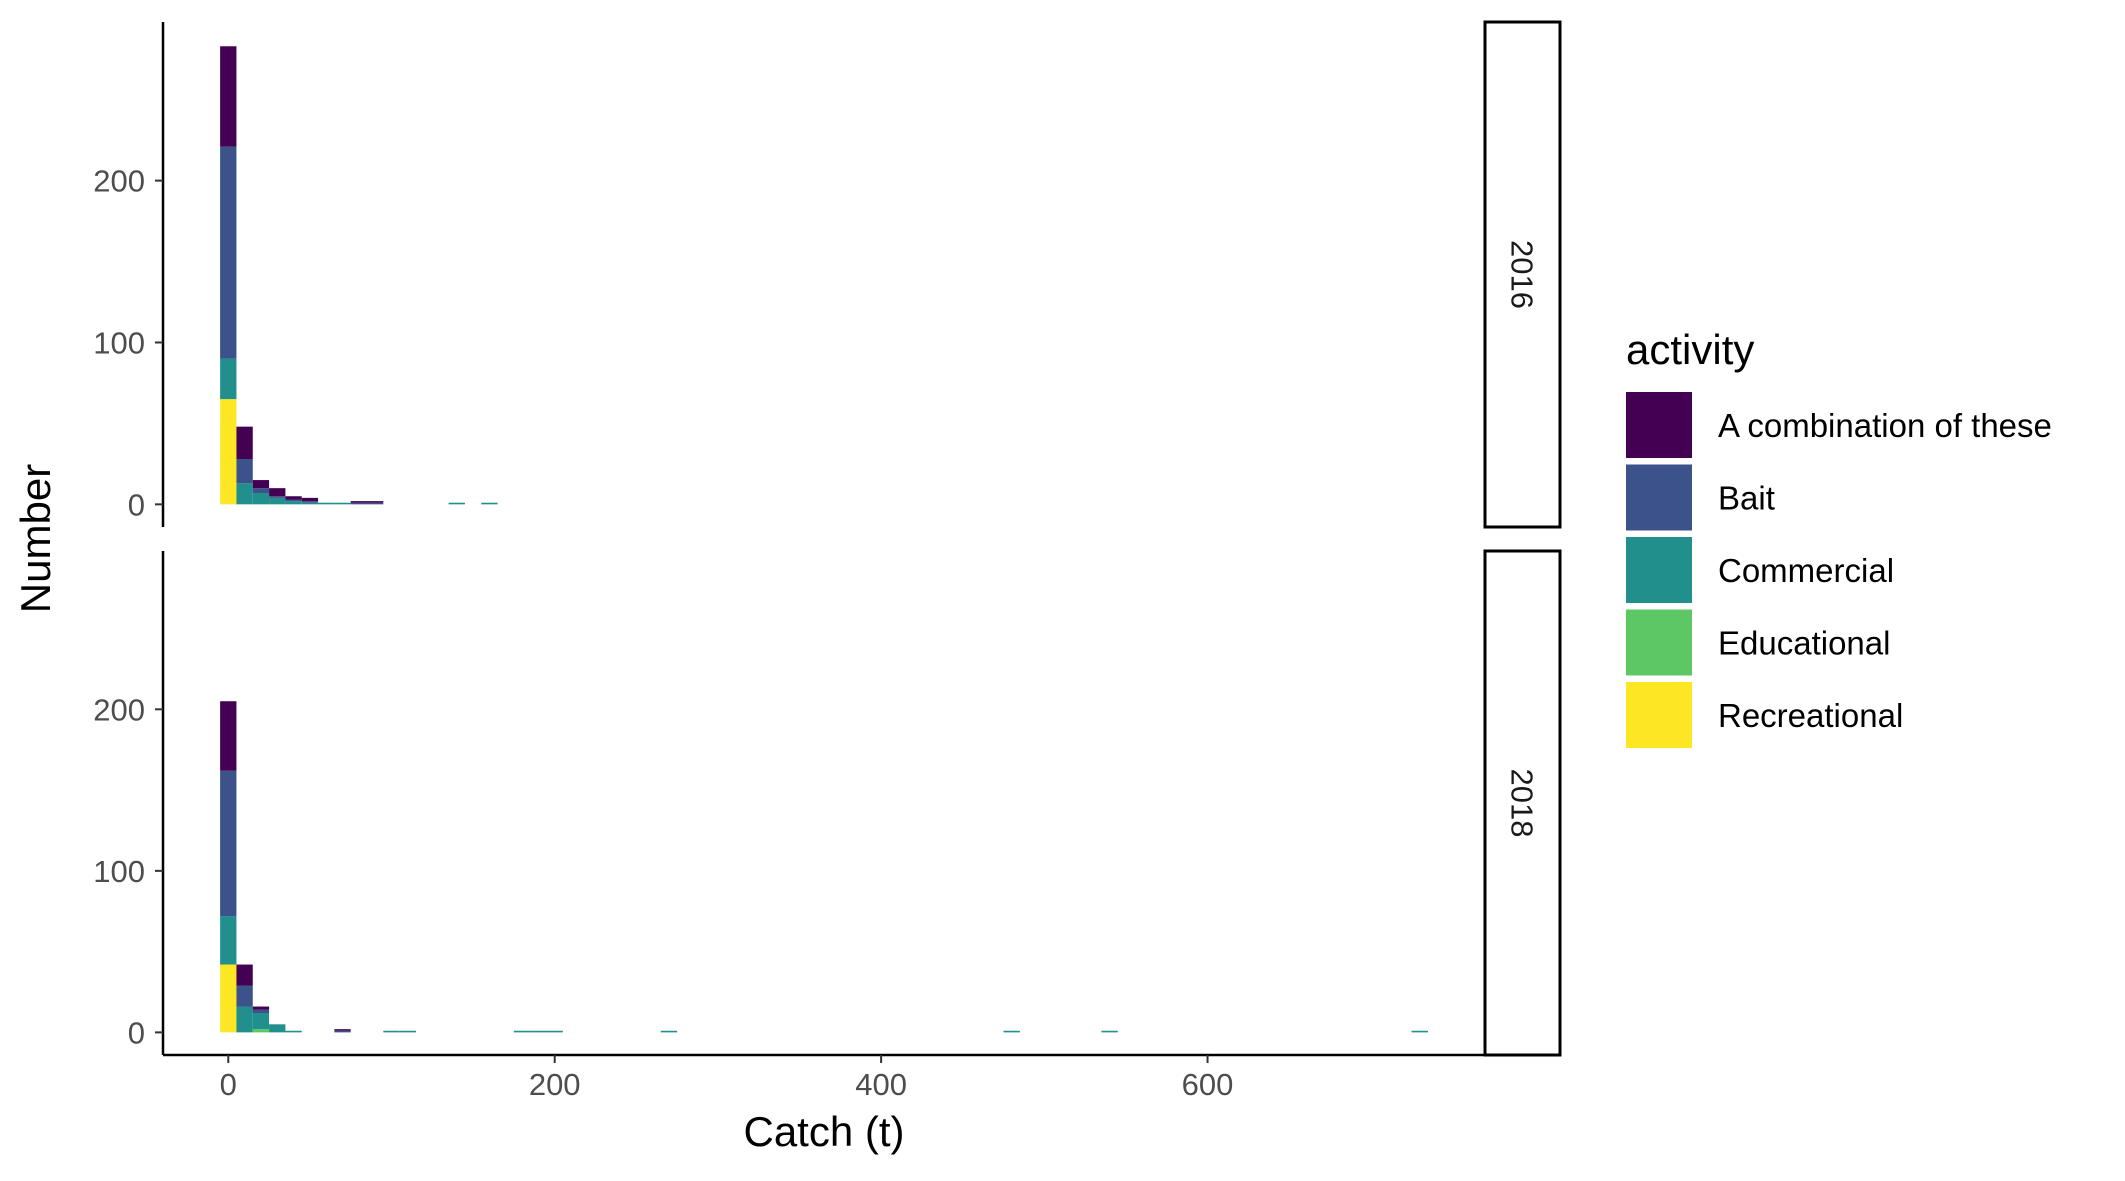 This screenshot has width=2125, height=1181. Describe the element at coordinates (555, 1084) in the screenshot. I see `x-tick-label: 200` at that location.